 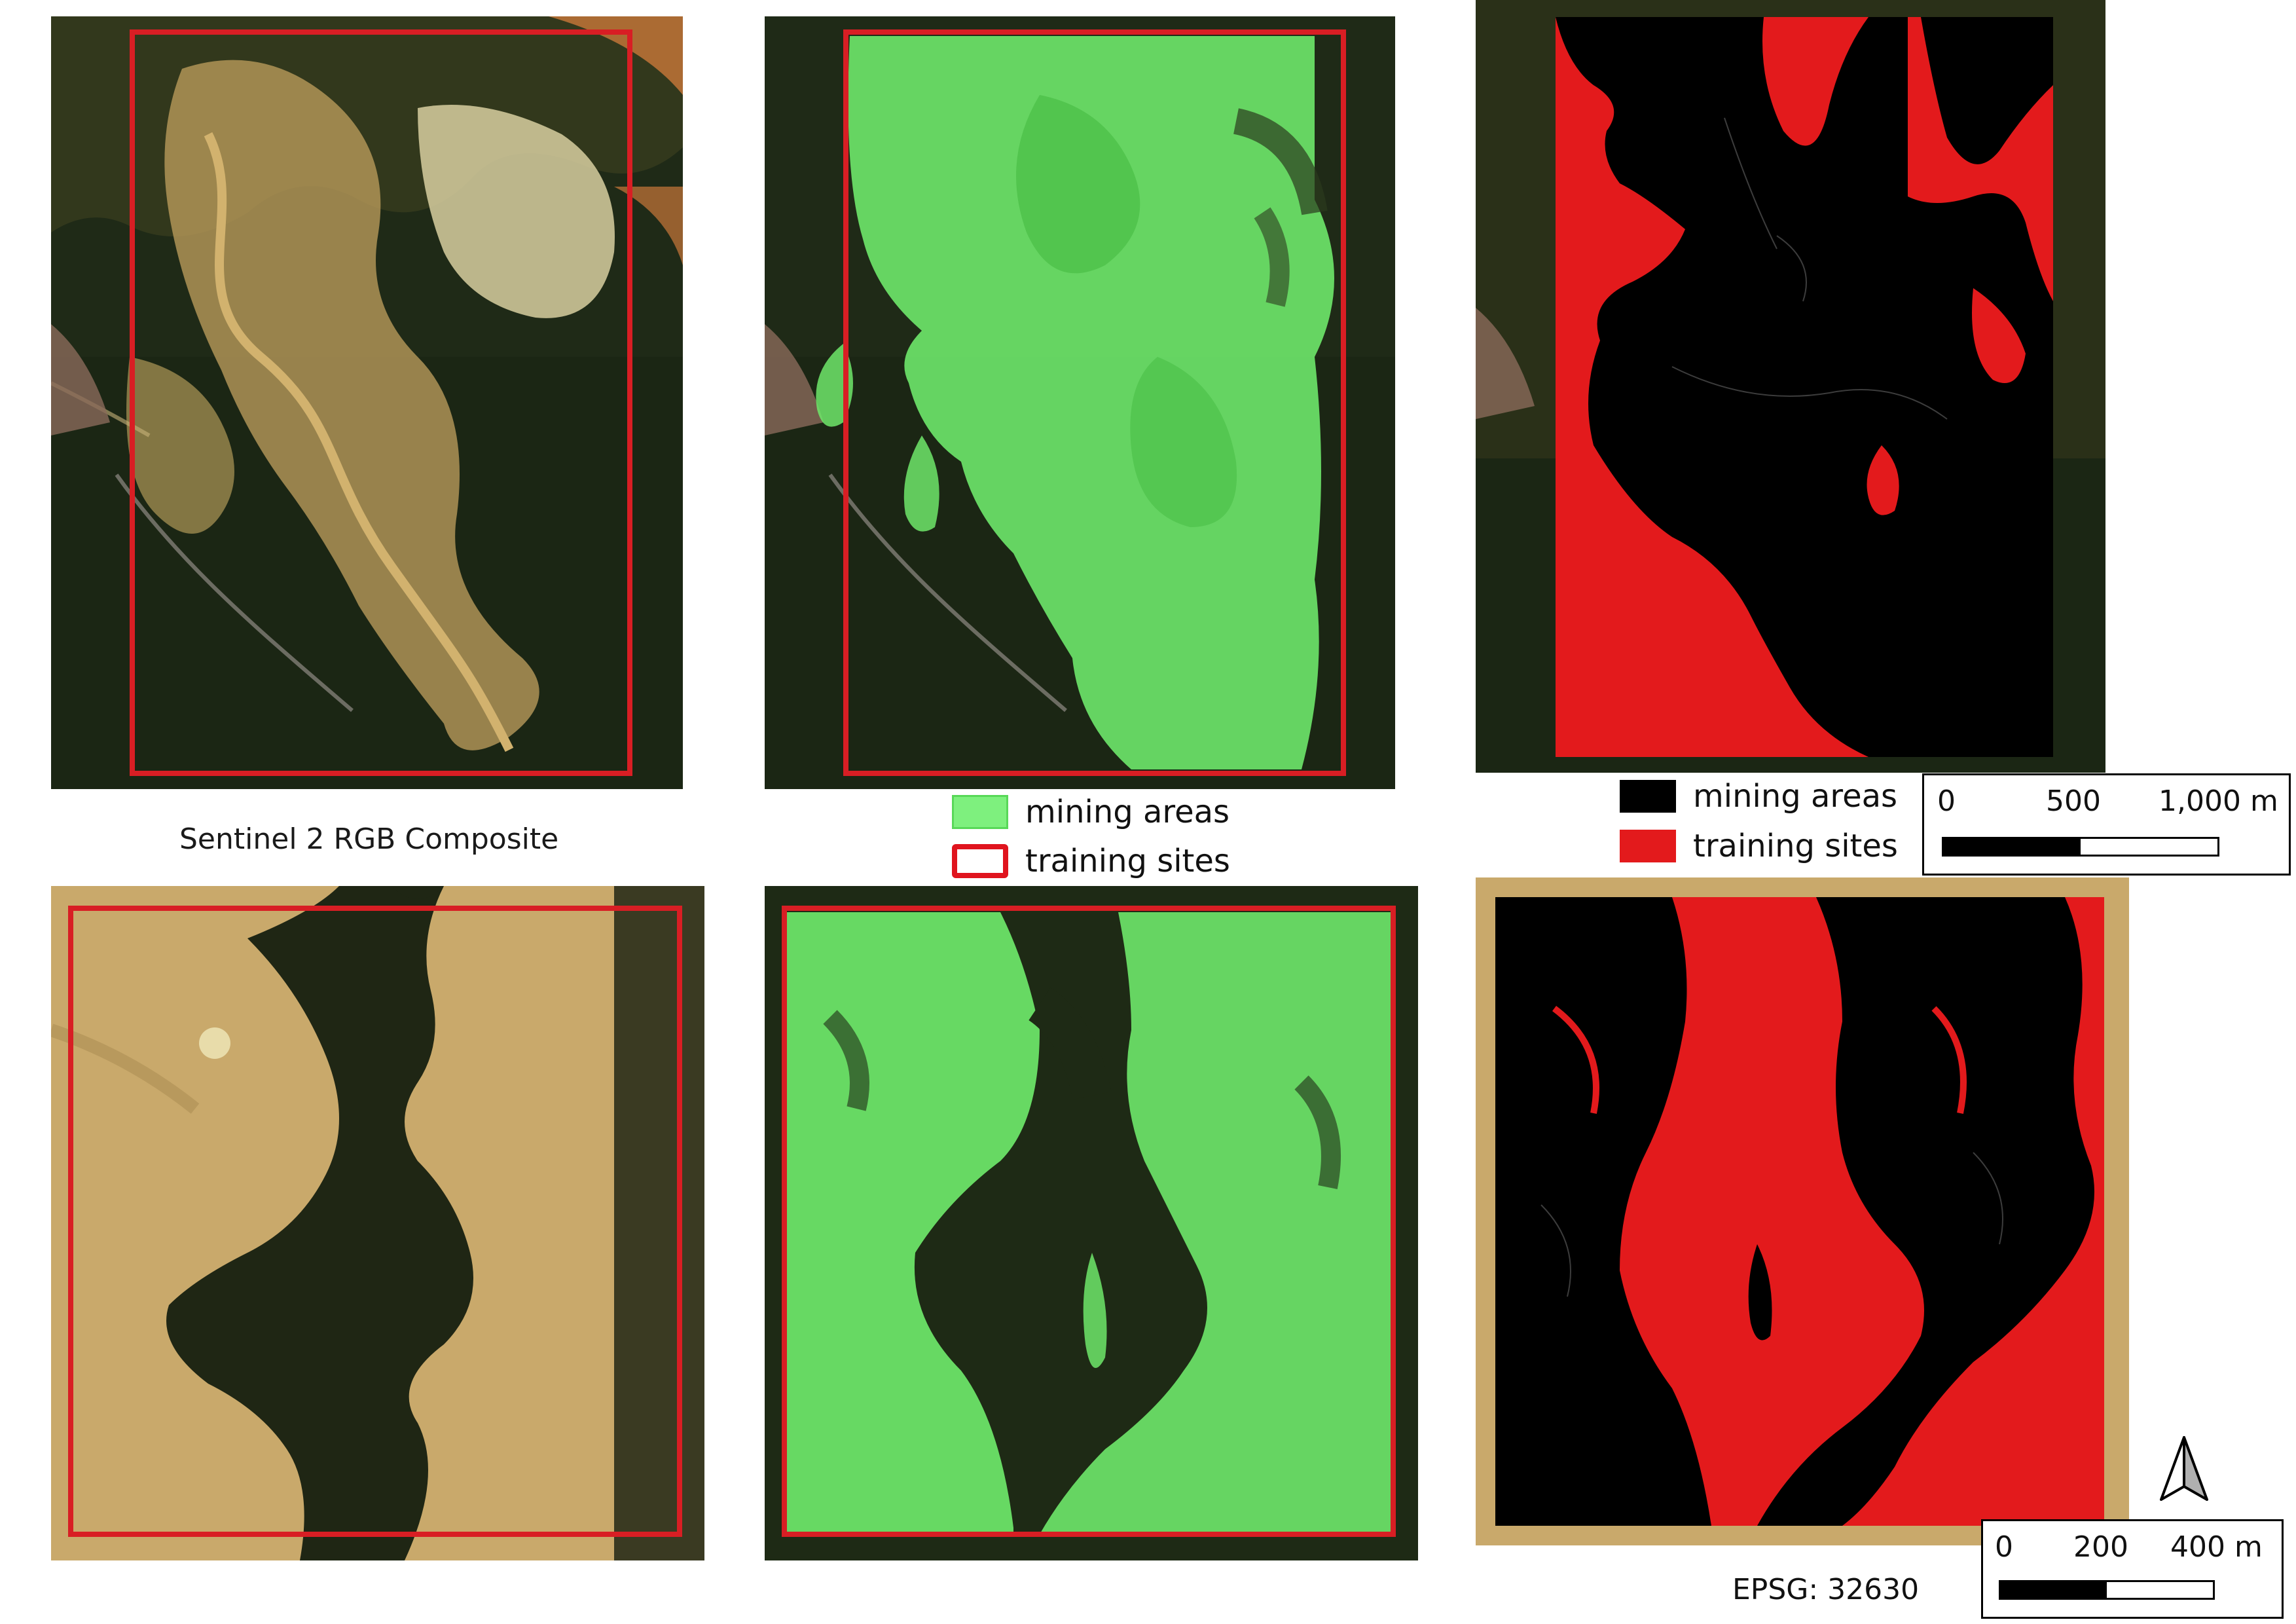 What do you see at coordinates (2004, 1547) in the screenshot?
I see `scalebar-bottom-label-0: 0` at bounding box center [2004, 1547].